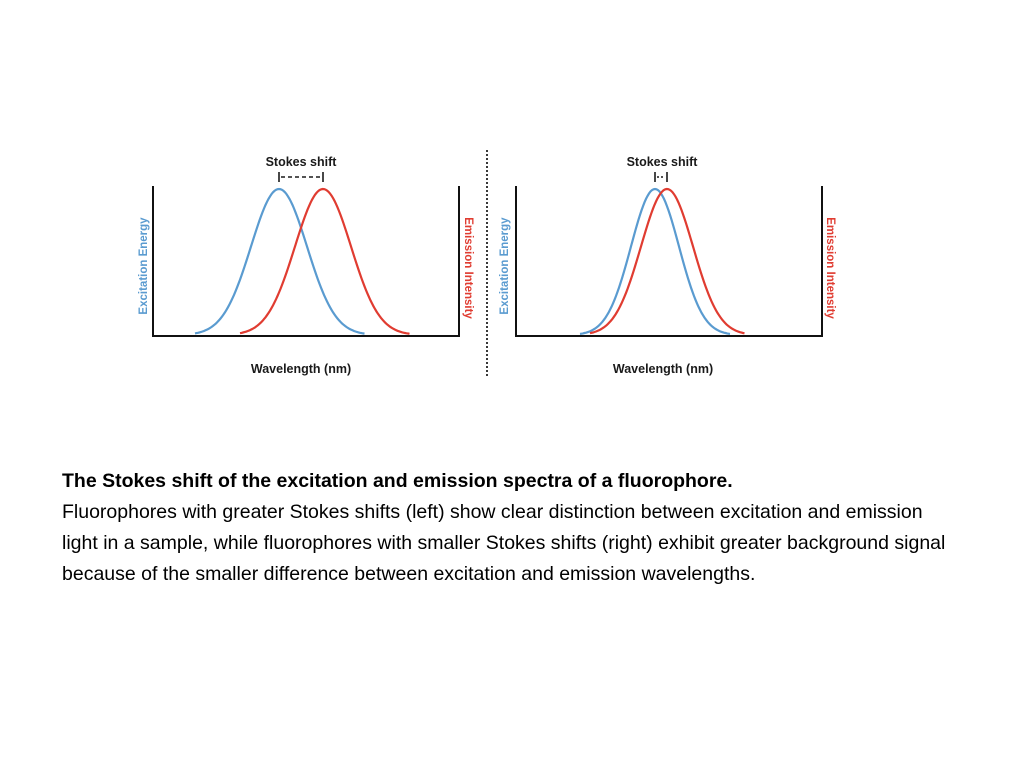  Describe the element at coordinates (301, 369) in the screenshot. I see `left-xlabel: Wavelength (nm)` at that location.